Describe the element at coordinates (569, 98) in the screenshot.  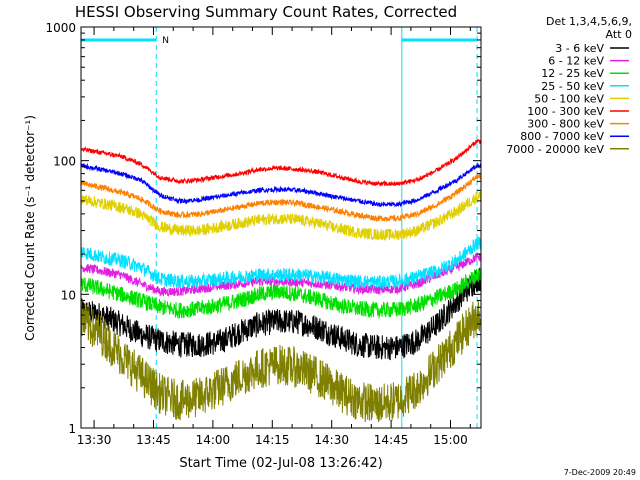
I see `legend-label-4: 50 - 100 keV` at that location.